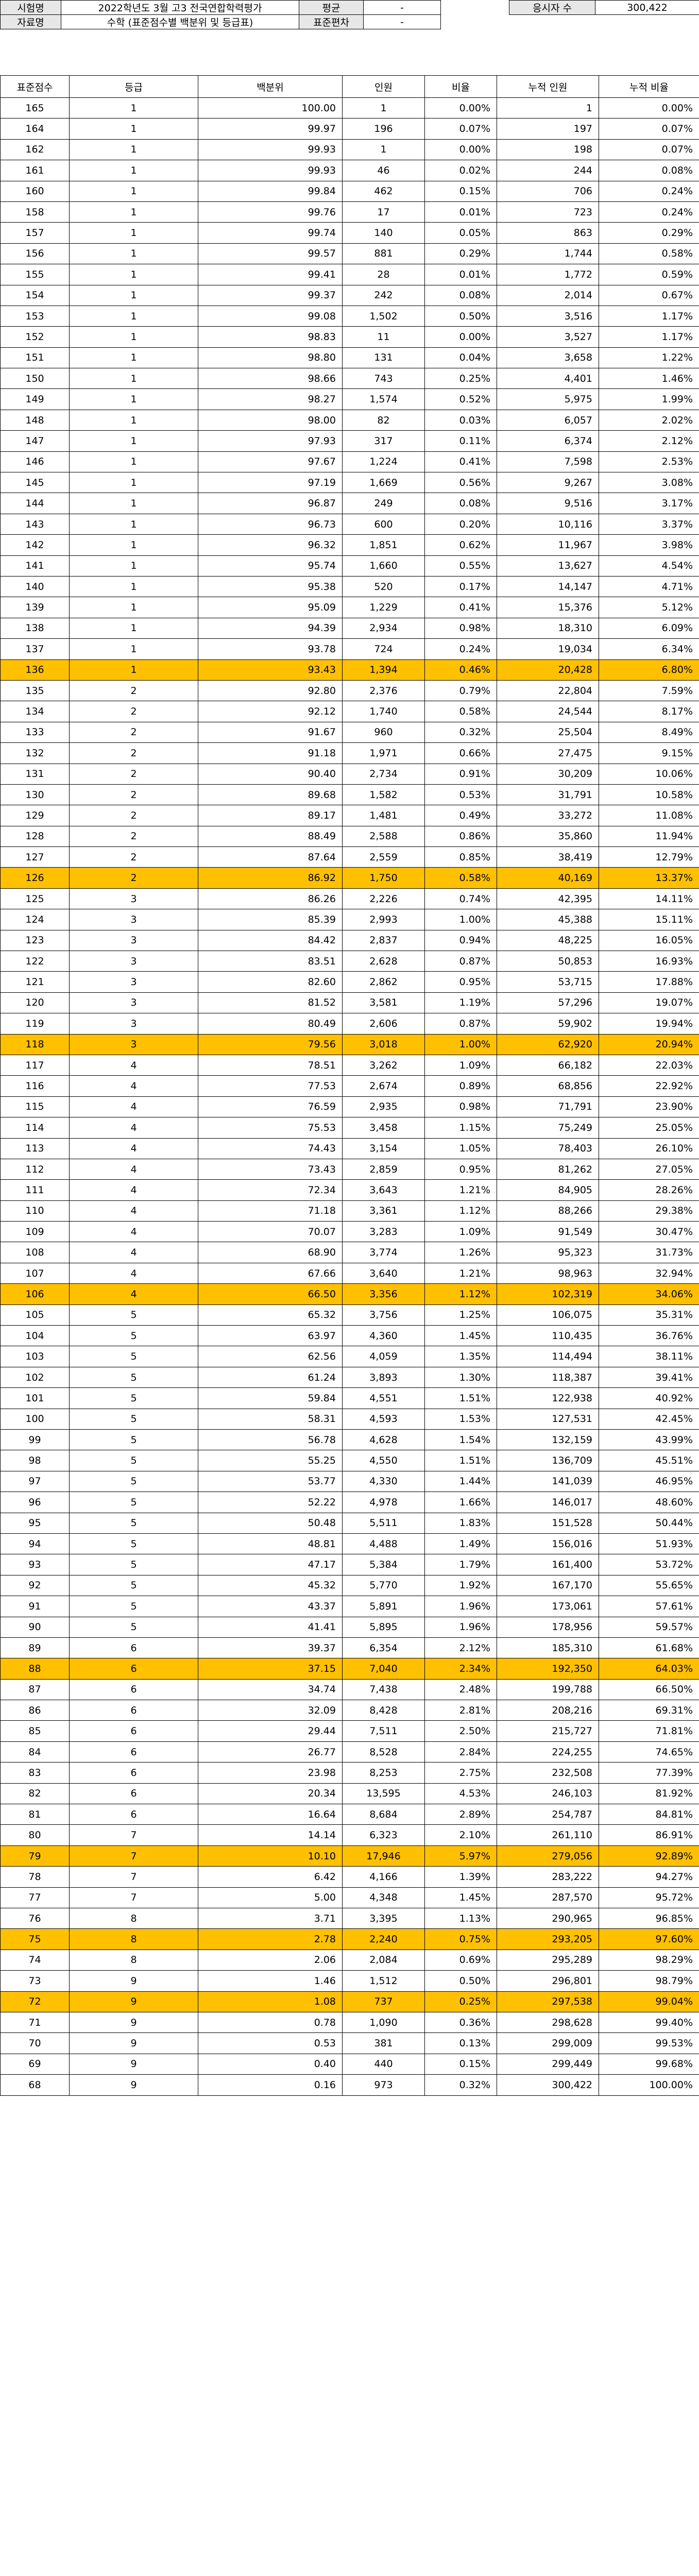  Describe the element at coordinates (384, 670) in the screenshot. I see `count-cell: 1,394` at that location.